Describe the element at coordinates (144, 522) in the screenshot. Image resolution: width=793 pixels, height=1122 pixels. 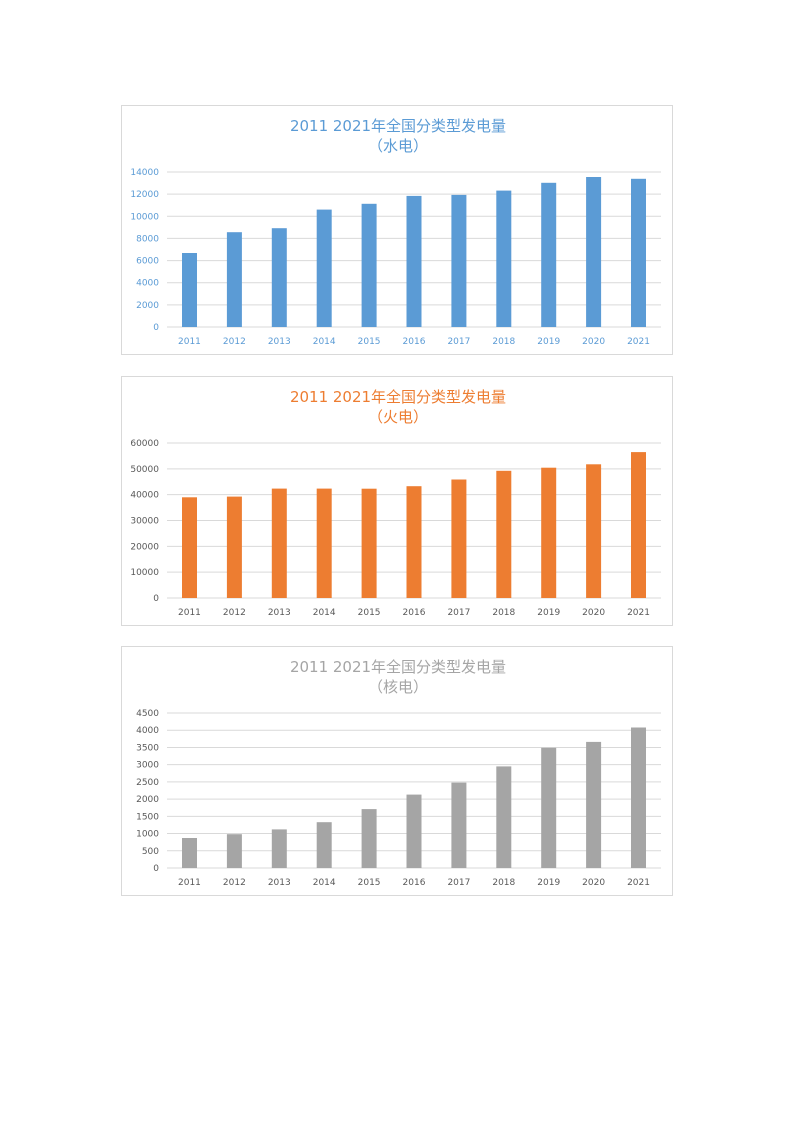
I see `y-tick-label: 30000` at that location.